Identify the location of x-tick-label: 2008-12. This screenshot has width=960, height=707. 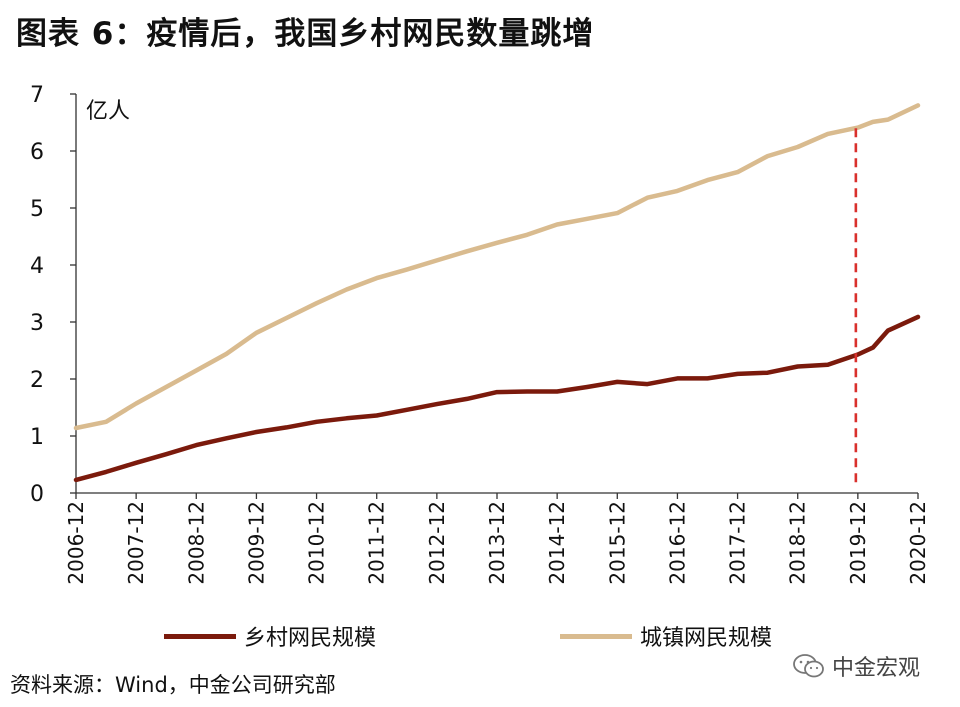
(196, 543).